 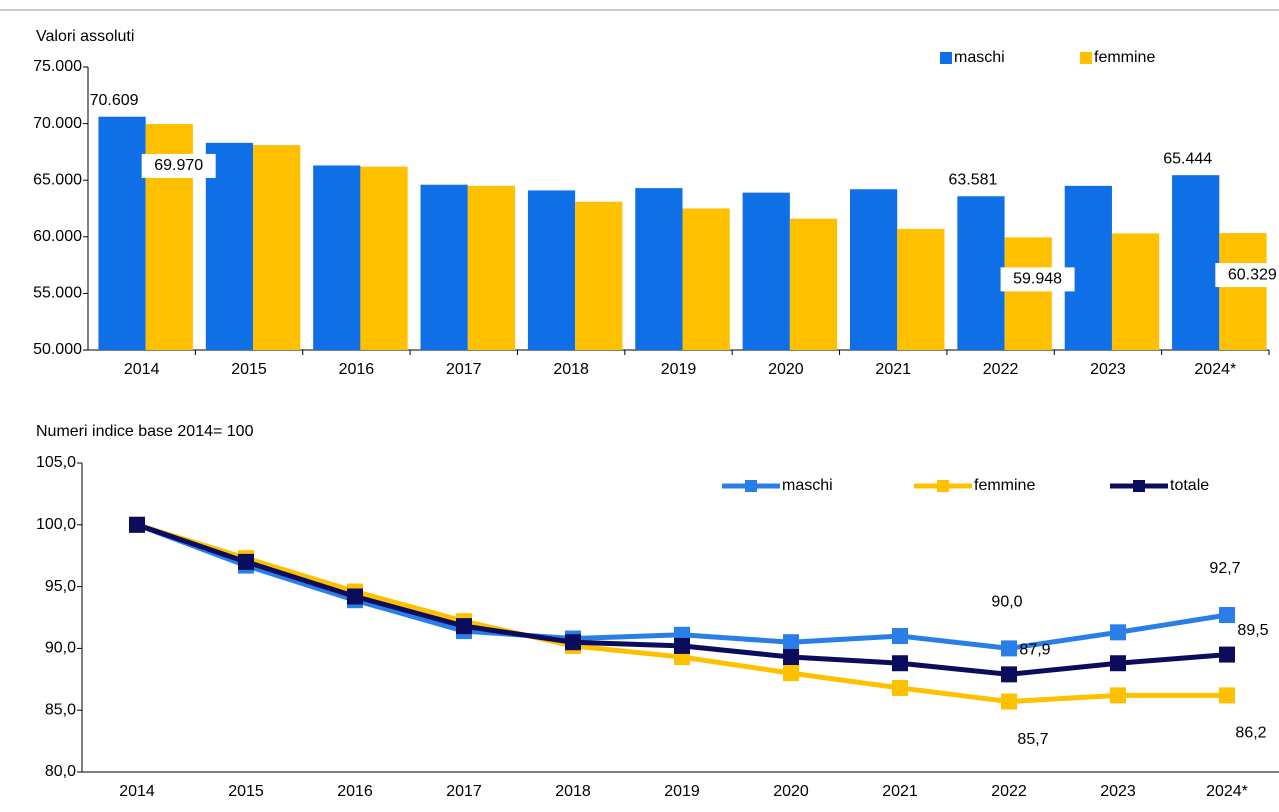 I want to click on value-label: 90,0, so click(x=1006, y=602).